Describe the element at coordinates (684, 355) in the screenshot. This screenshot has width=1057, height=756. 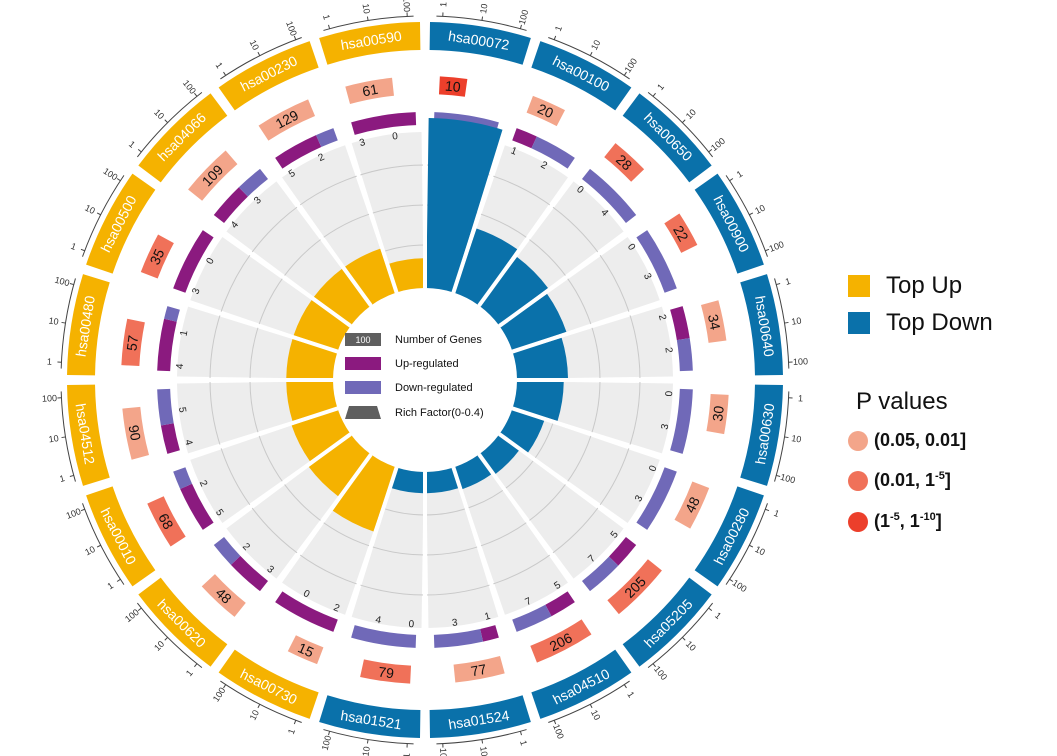
I see `down-regulated-bar-hsa00640` at that location.